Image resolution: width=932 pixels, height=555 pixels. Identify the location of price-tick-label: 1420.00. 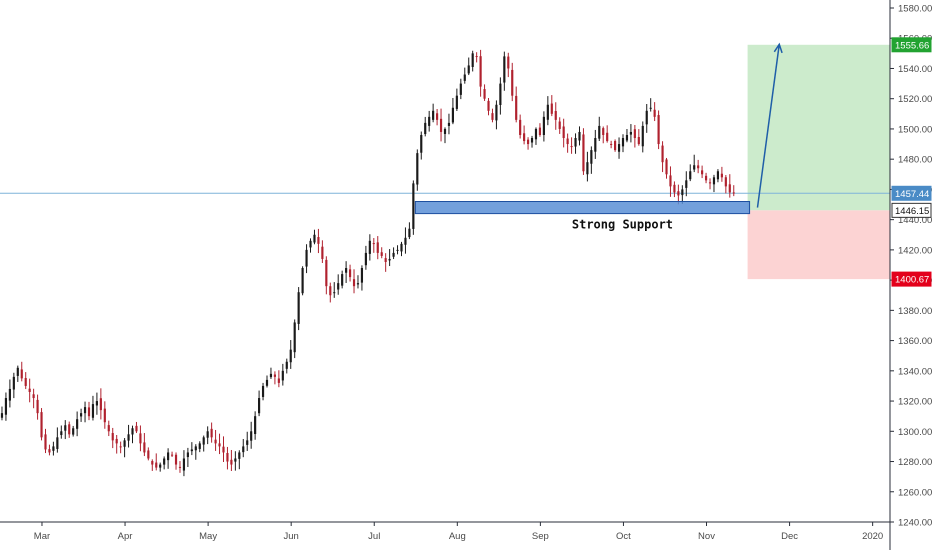
(915, 250).